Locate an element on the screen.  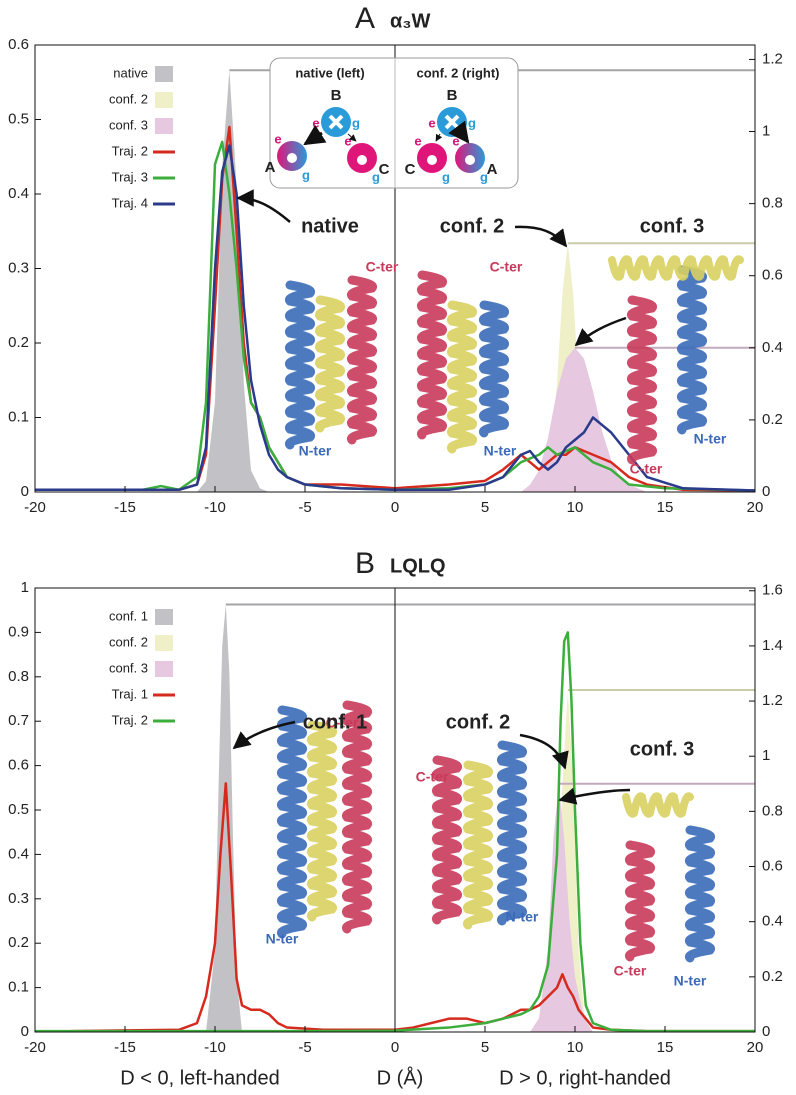
y2-tick-label: 1.6 is located at coordinates (772, 590).